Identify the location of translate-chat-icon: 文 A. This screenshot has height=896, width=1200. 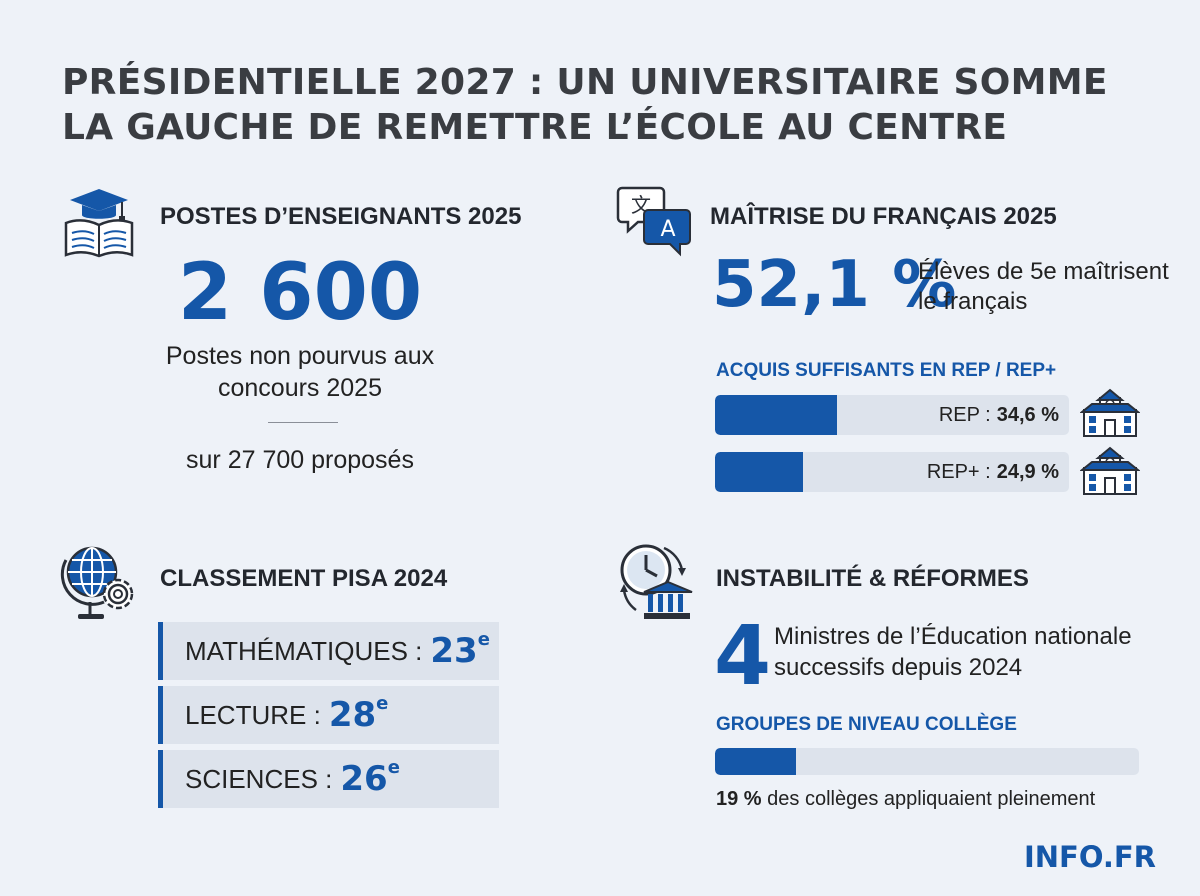
(655, 223).